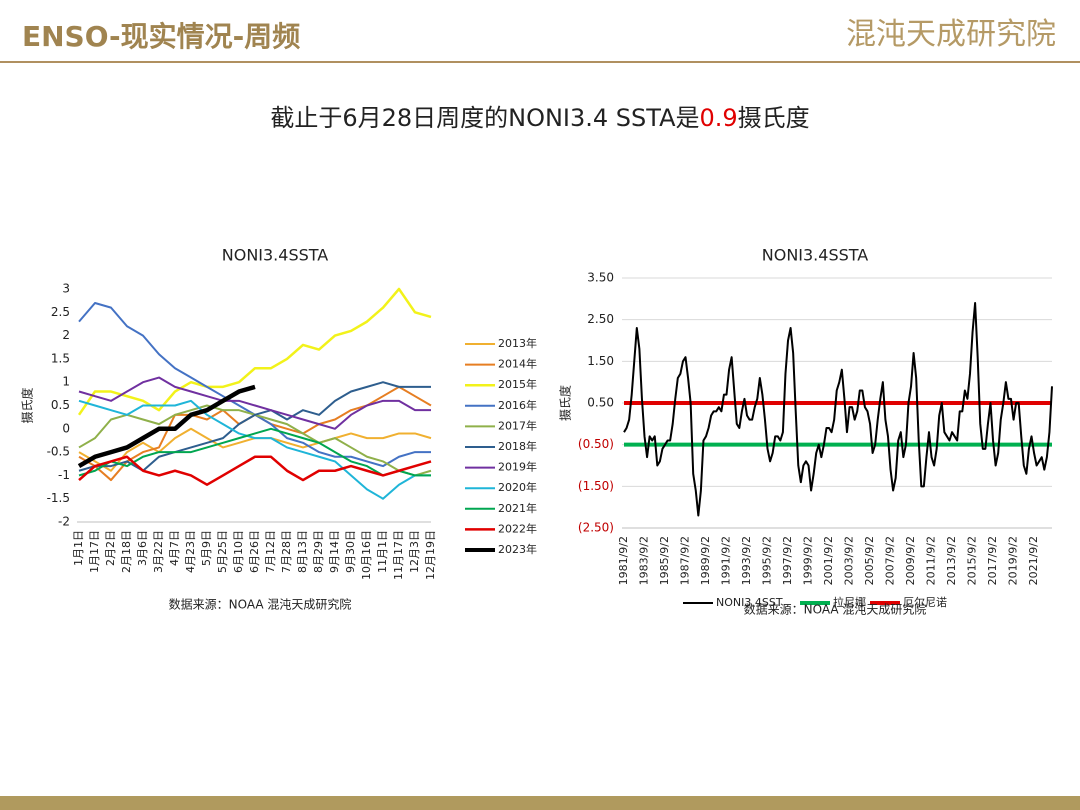 The width and height of the screenshot is (1080, 810). What do you see at coordinates (705, 560) in the screenshot?
I see `x-tick-label: 1989/9/2` at bounding box center [705, 560].